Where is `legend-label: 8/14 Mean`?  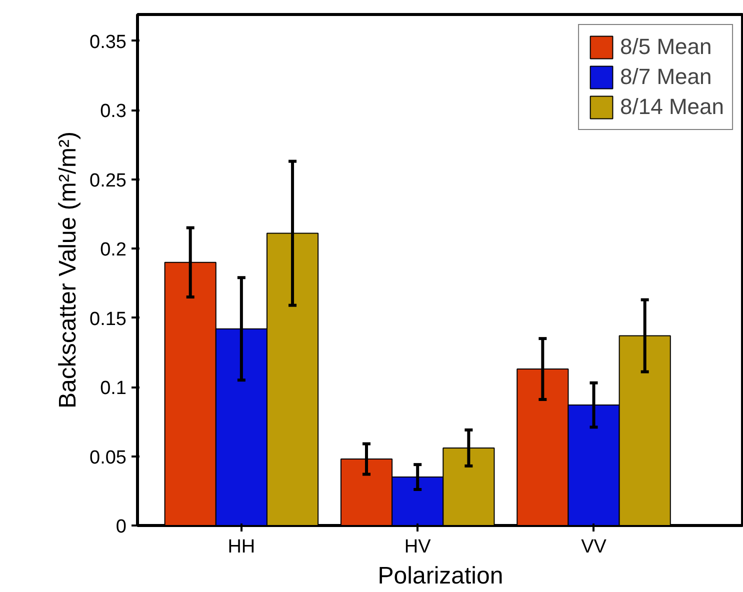 legend-label: 8/14 Mean is located at coordinates (672, 107).